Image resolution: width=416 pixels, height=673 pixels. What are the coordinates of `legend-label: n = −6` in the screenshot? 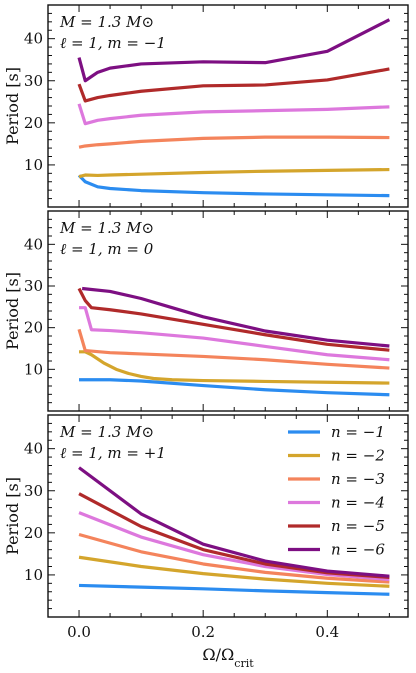 It's located at (358, 550).